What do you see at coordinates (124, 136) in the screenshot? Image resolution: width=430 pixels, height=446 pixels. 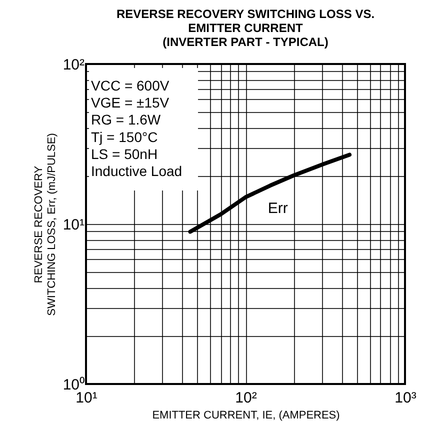 I see `annotation: Tj = 150°C` at bounding box center [124, 136].